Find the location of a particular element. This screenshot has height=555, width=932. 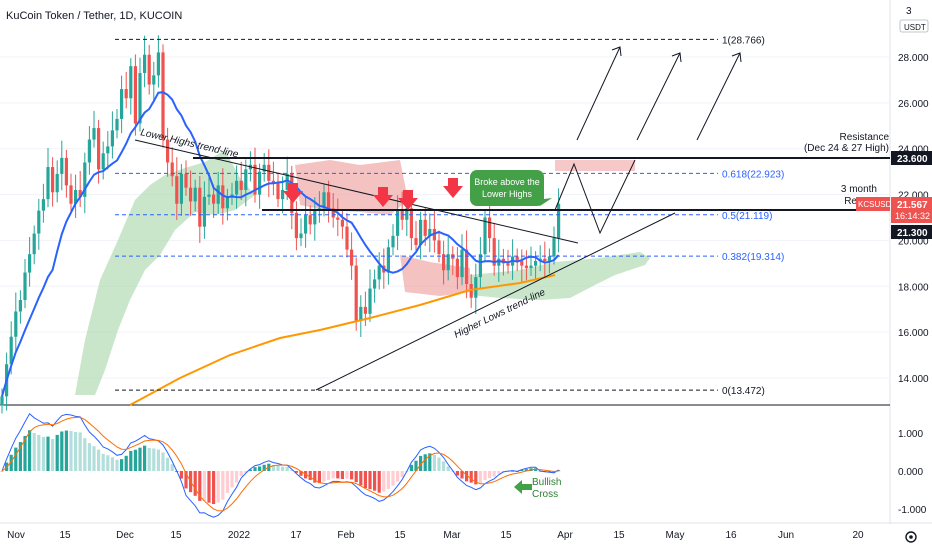

callout-line-2: Lower Highs is located at coordinates (507, 194).